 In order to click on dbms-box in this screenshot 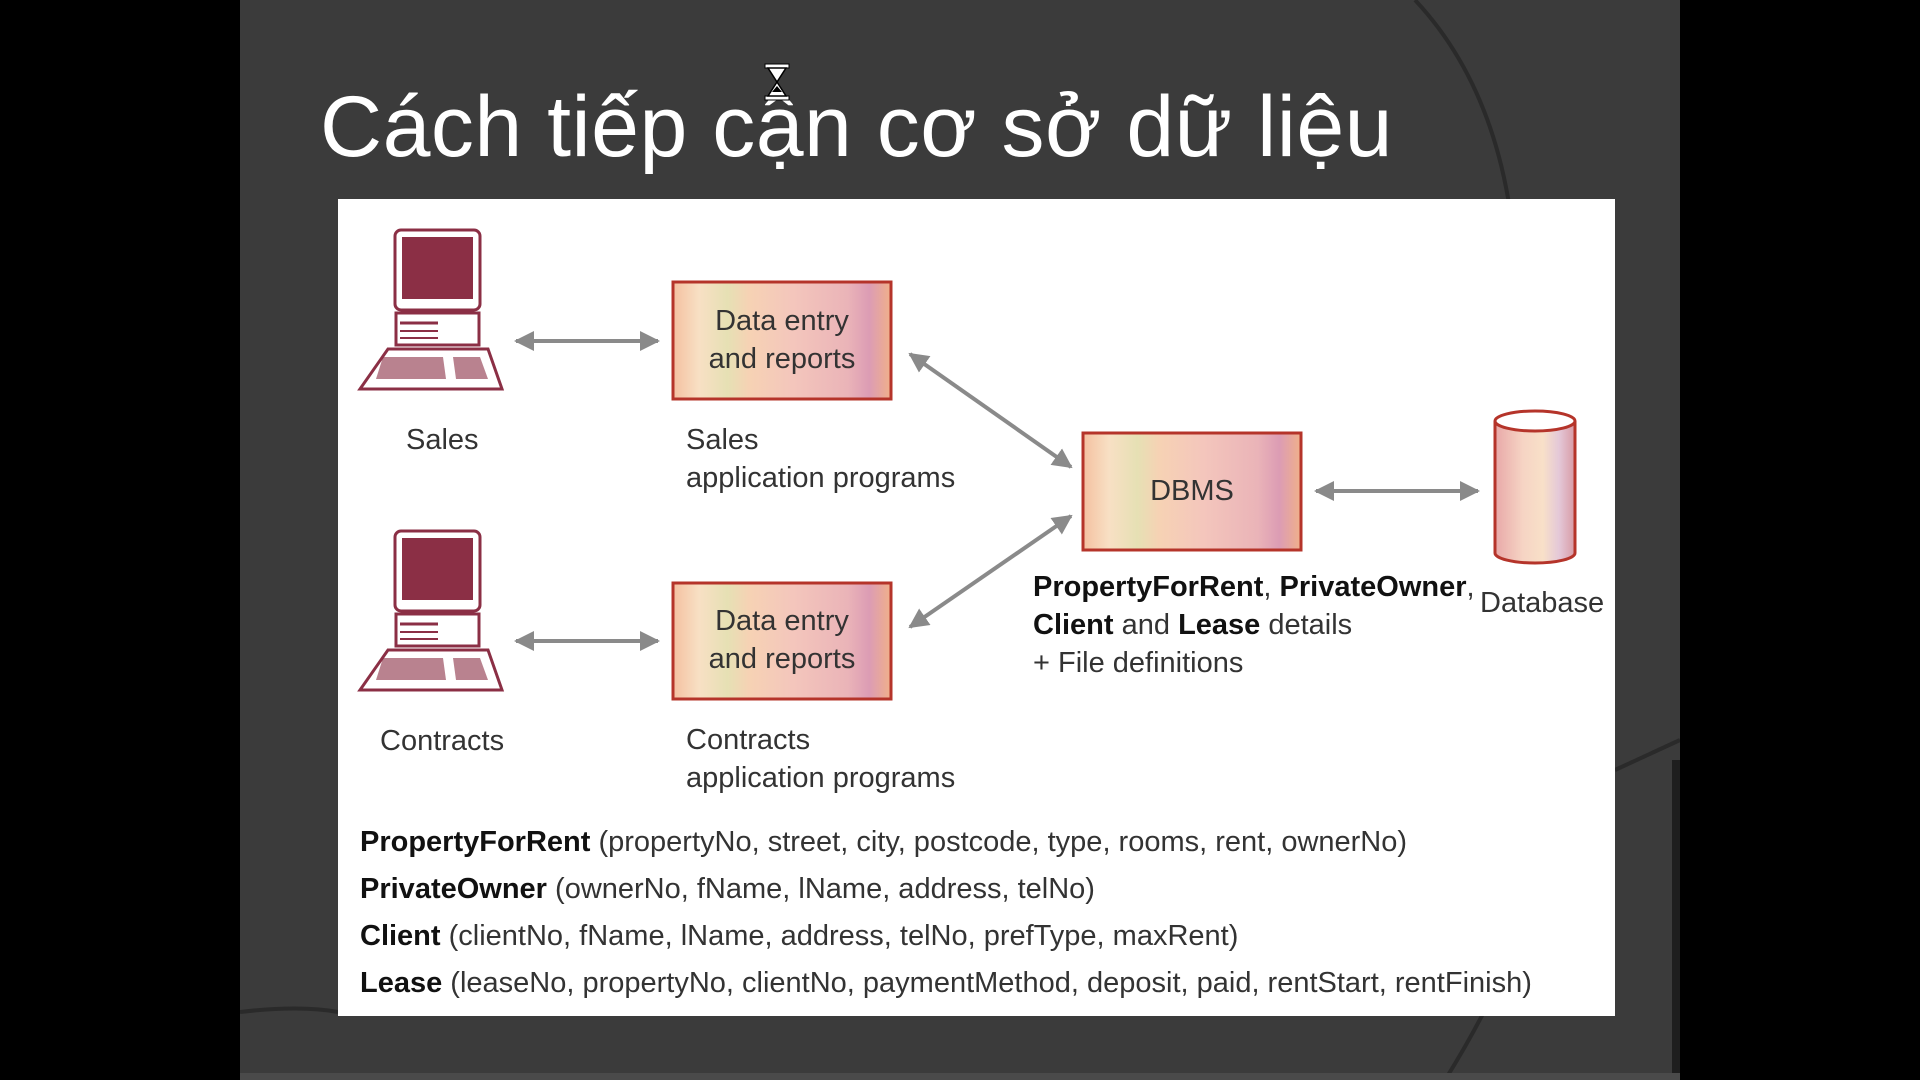, I will do `click(1192, 491)`.